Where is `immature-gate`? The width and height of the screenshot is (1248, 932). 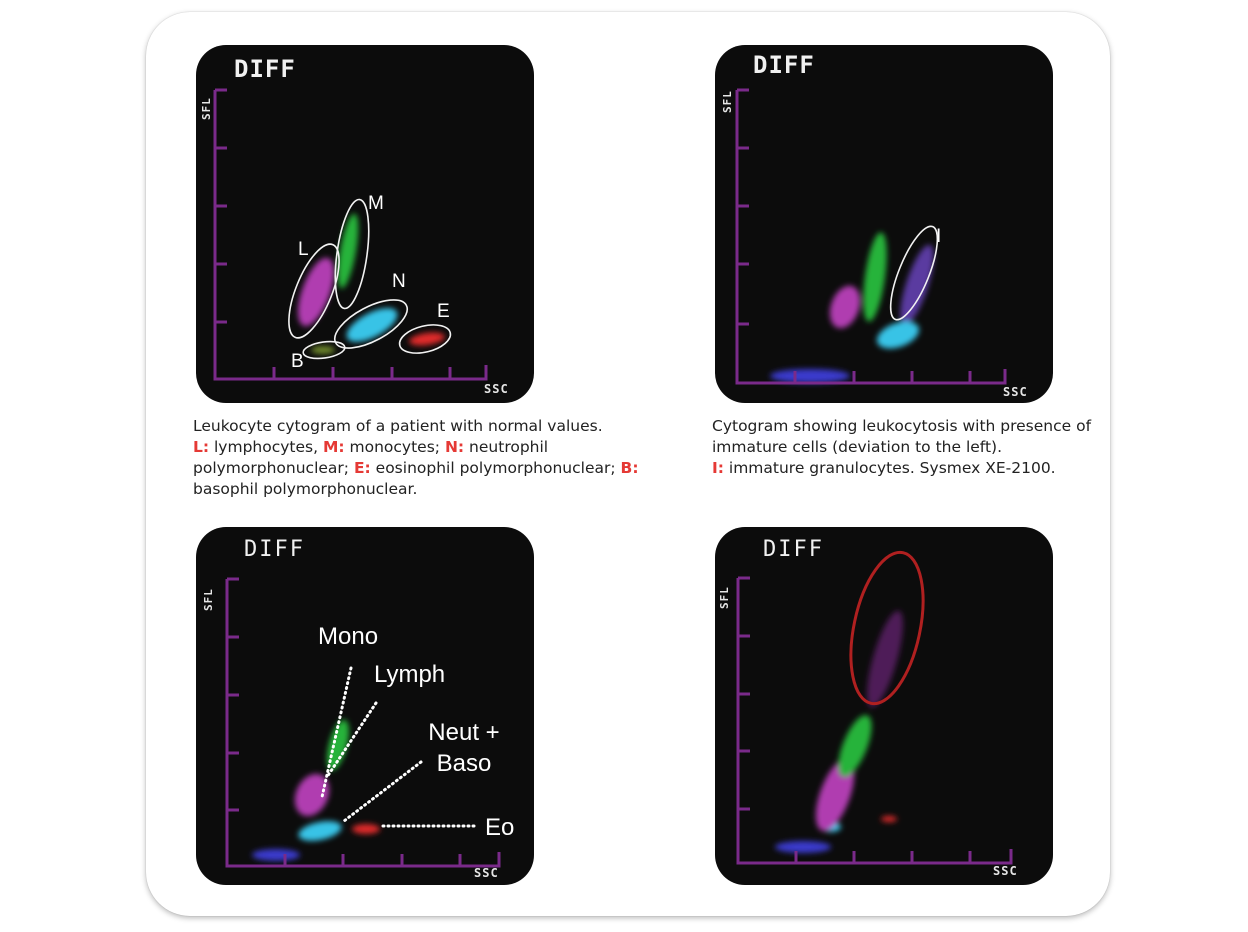
immature-gate is located at coordinates (914, 273).